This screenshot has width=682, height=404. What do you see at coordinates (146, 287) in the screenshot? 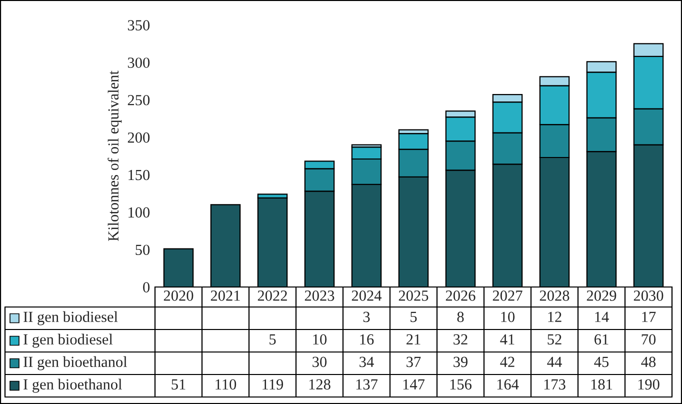
I see `y-tick-label: 0` at bounding box center [146, 287].